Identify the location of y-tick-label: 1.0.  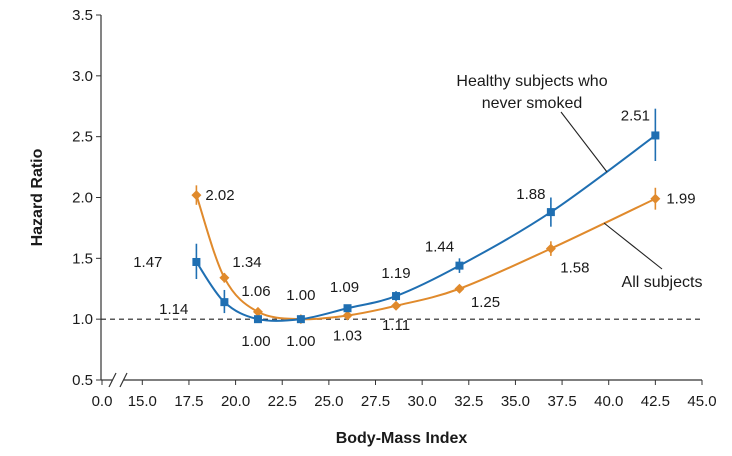
(82, 319).